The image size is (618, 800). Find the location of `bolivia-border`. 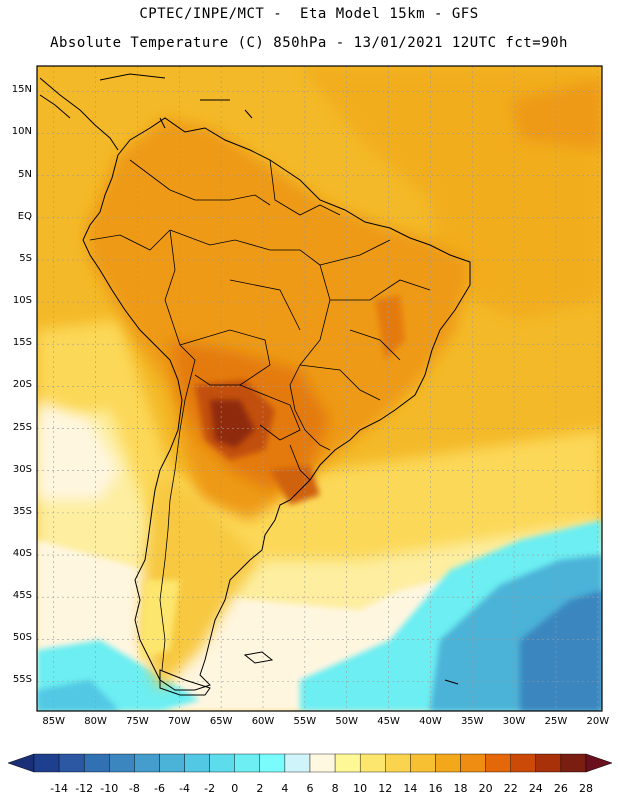

bolivia-border is located at coordinates (225, 357).